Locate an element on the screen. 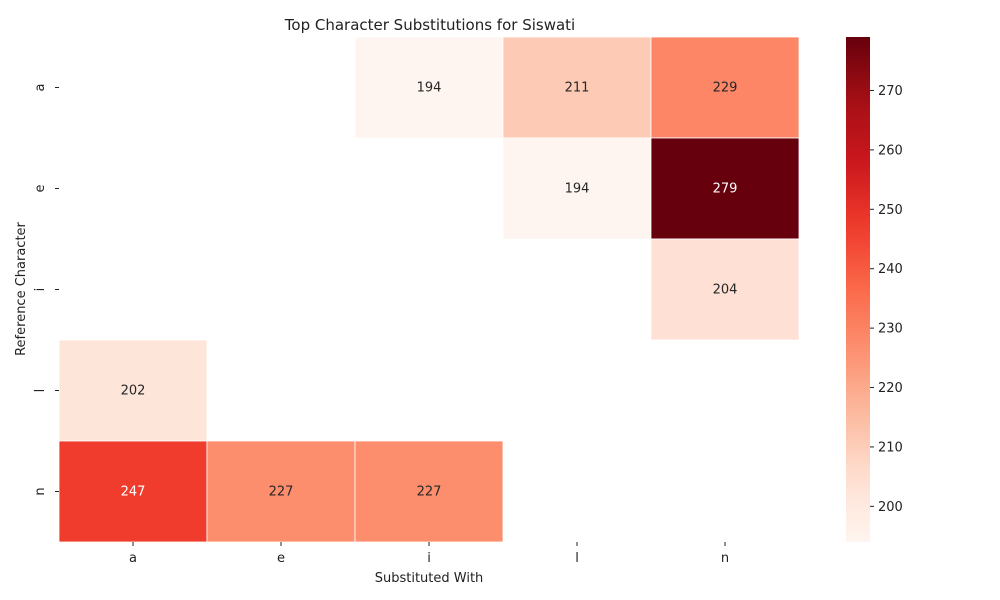  colorbar-tick-label: 200 is located at coordinates (890, 507).